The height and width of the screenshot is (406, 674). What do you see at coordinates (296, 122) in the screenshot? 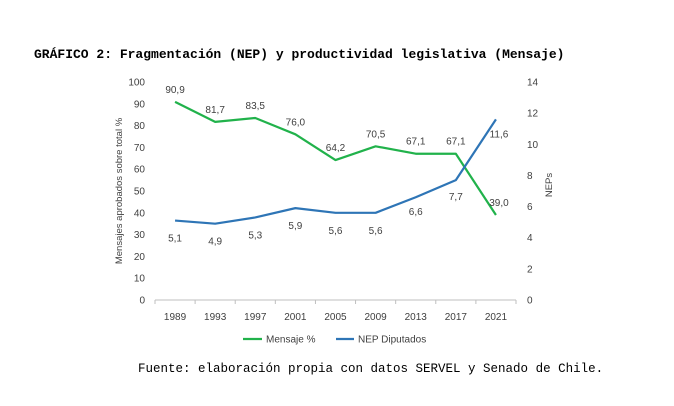
I see `data-label: 76,0` at bounding box center [296, 122].